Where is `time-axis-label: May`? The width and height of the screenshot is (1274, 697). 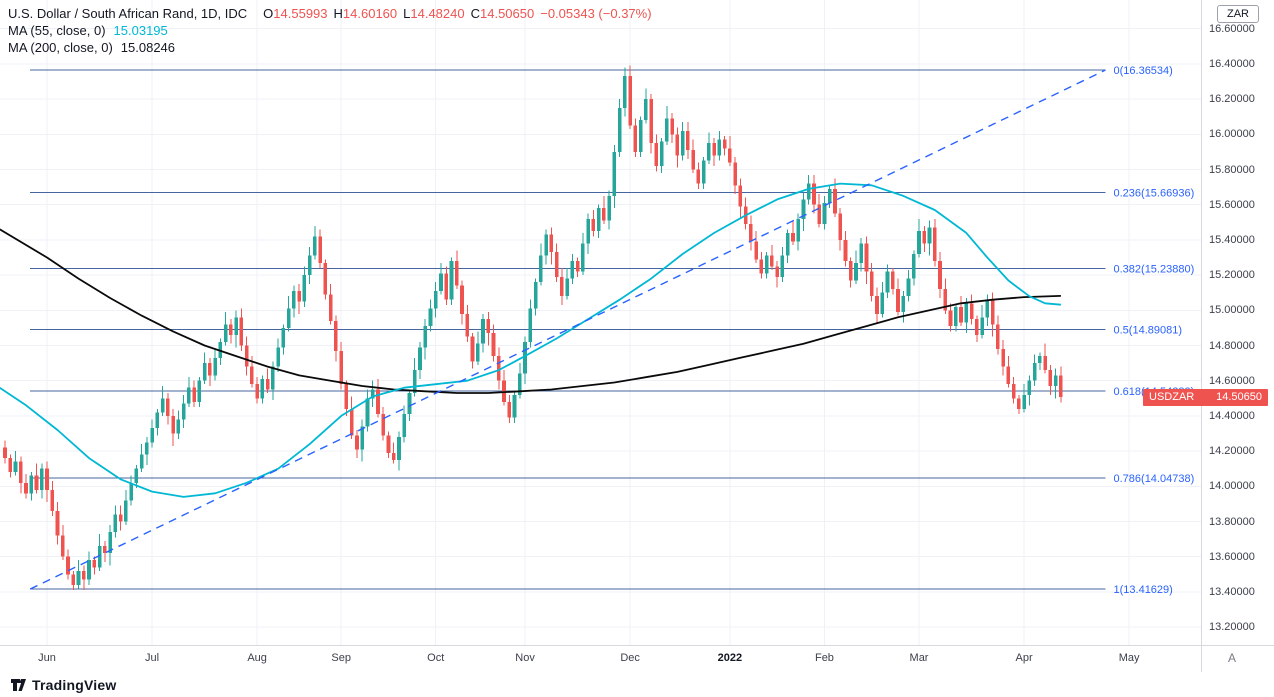
time-axis-label: May is located at coordinates (1129, 658).